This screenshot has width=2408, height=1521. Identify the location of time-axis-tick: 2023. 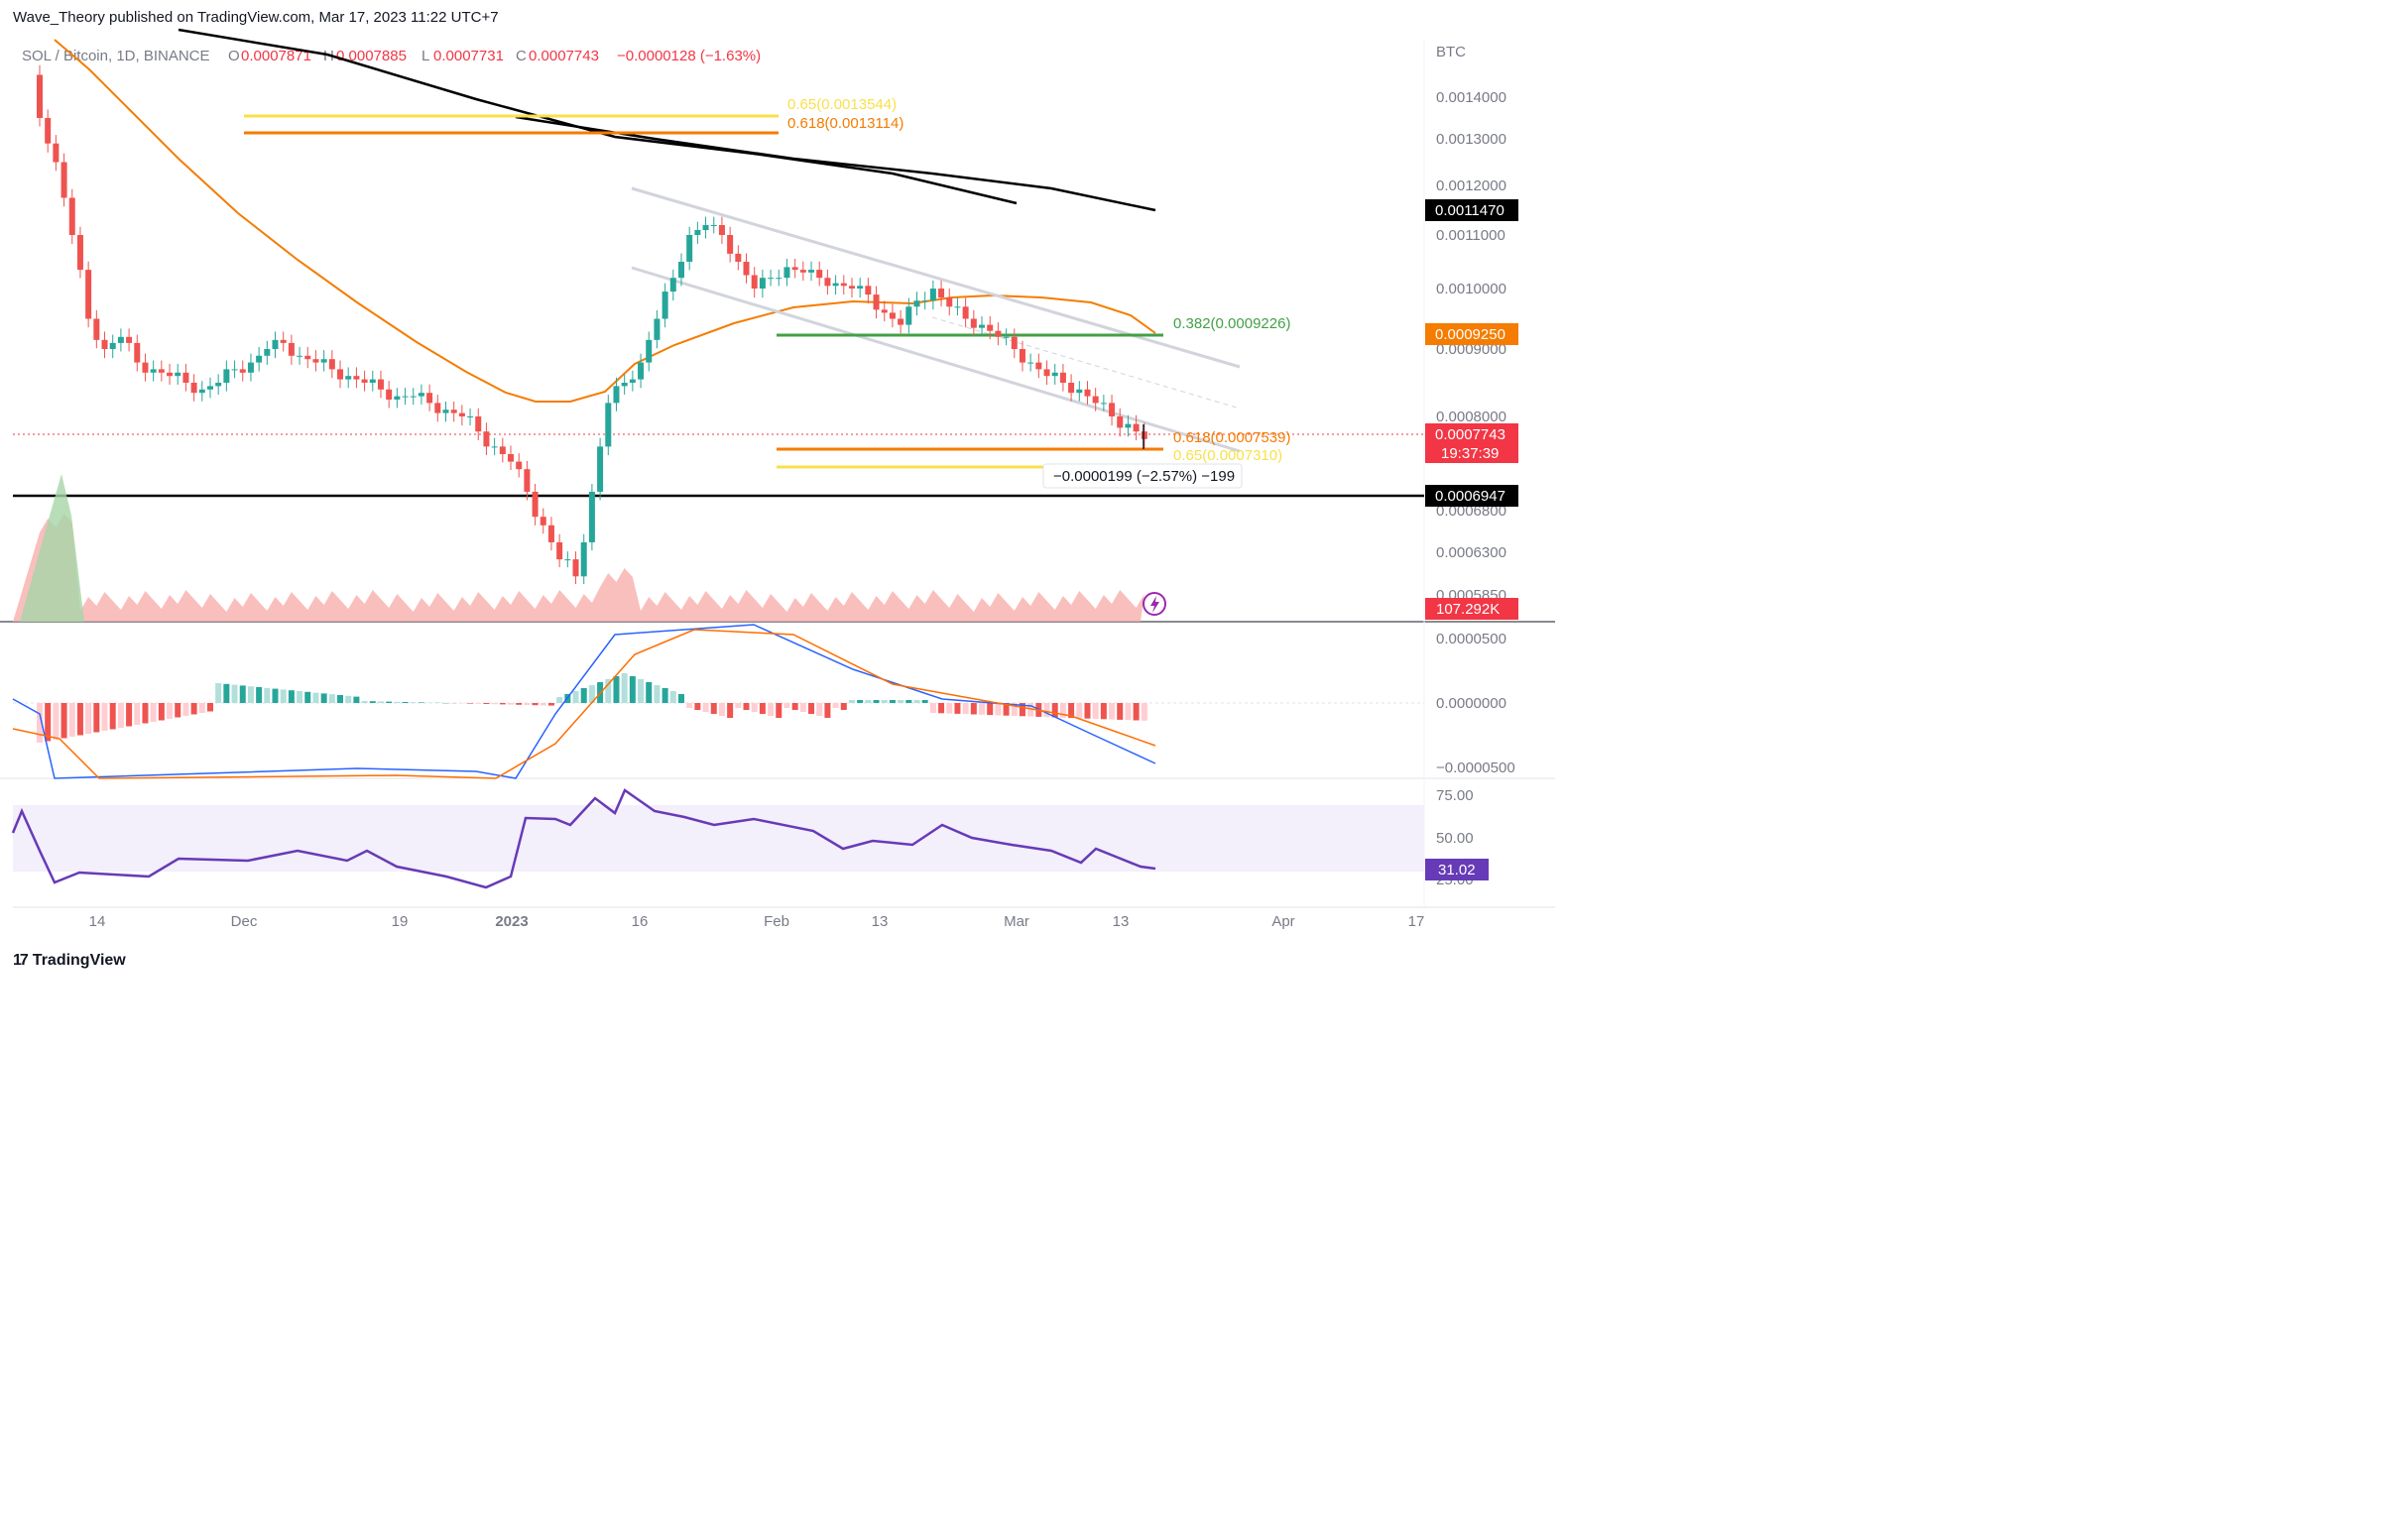
(511, 921).